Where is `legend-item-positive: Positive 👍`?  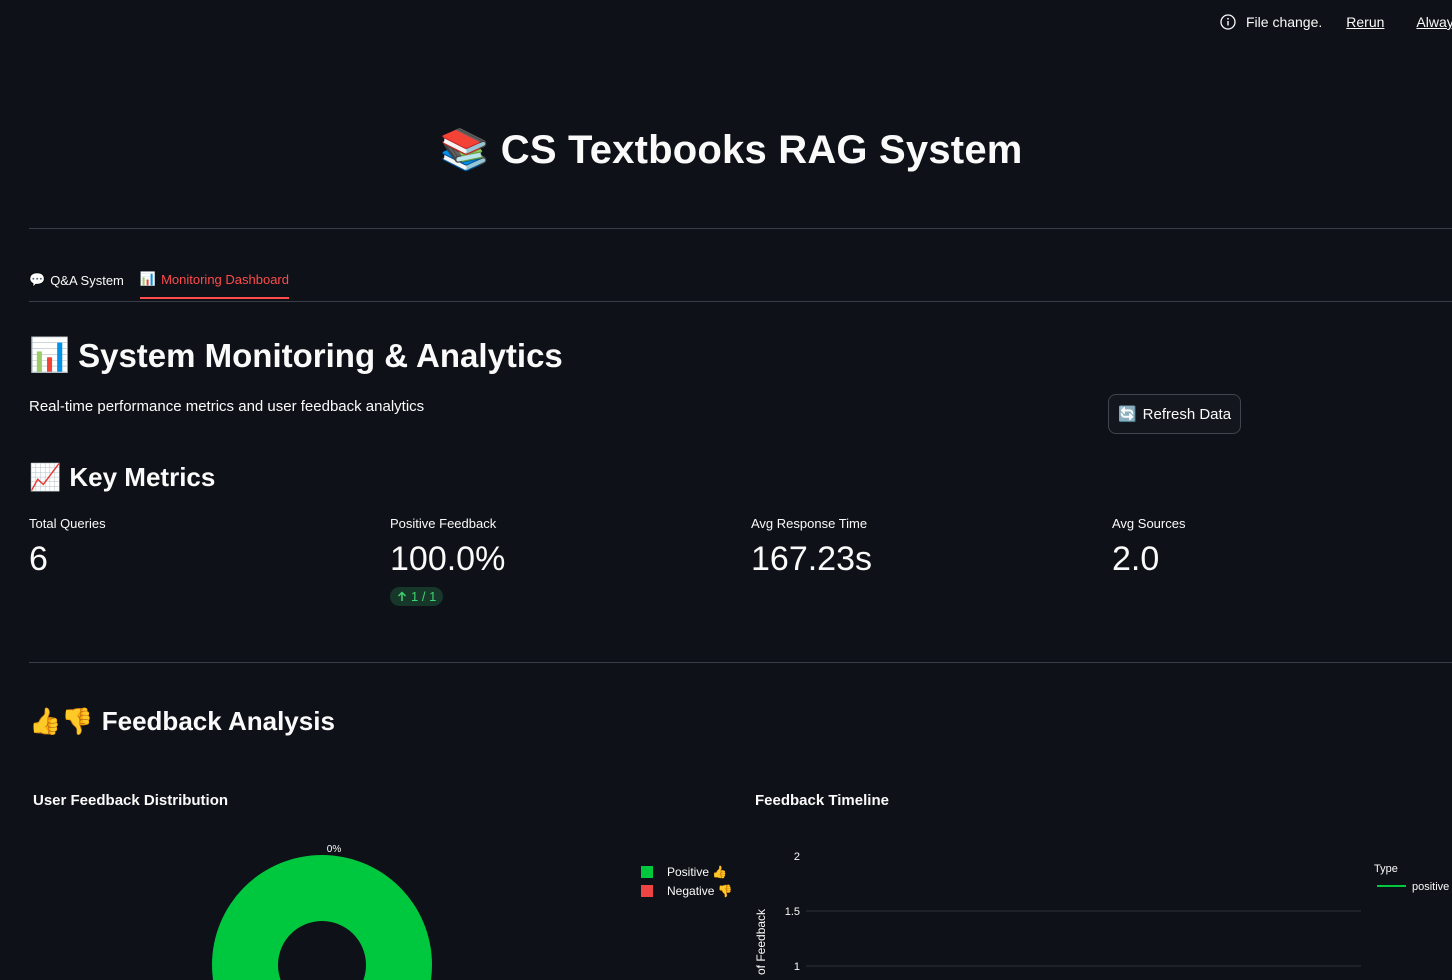
legend-item-positive: Positive 👍 is located at coordinates (687, 871).